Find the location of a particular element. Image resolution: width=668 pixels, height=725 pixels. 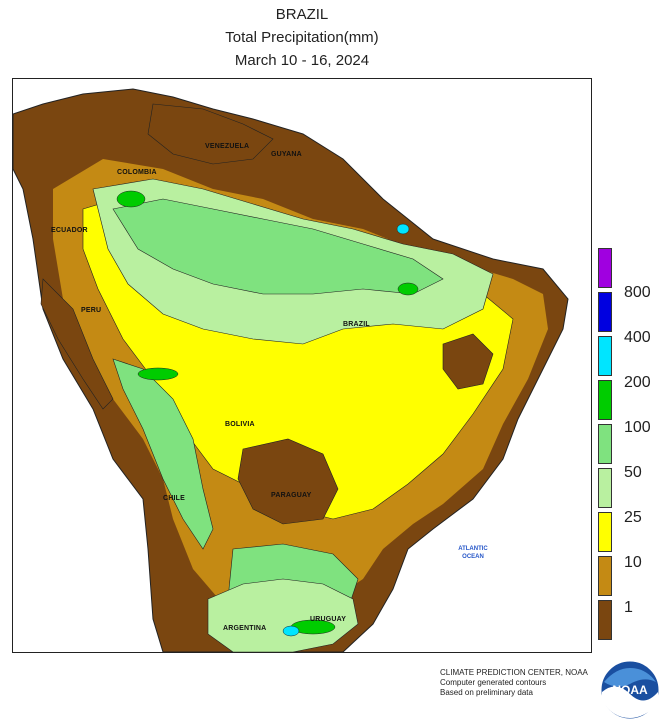

label-atlantic-ocean: ATLANTIC OCEAN is located at coordinates (473, 553).